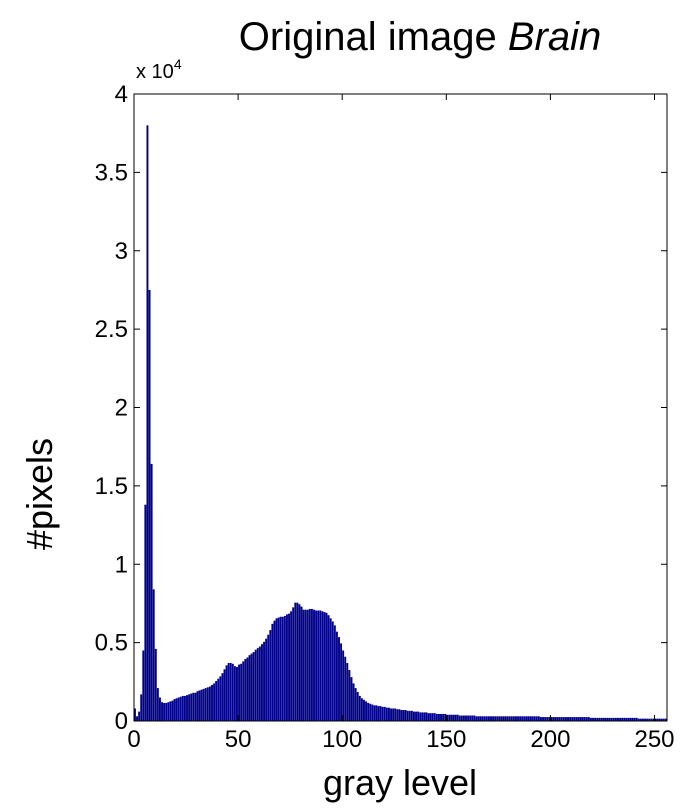  Describe the element at coordinates (111, 329) in the screenshot. I see `y-tick-label: 2.5` at that location.